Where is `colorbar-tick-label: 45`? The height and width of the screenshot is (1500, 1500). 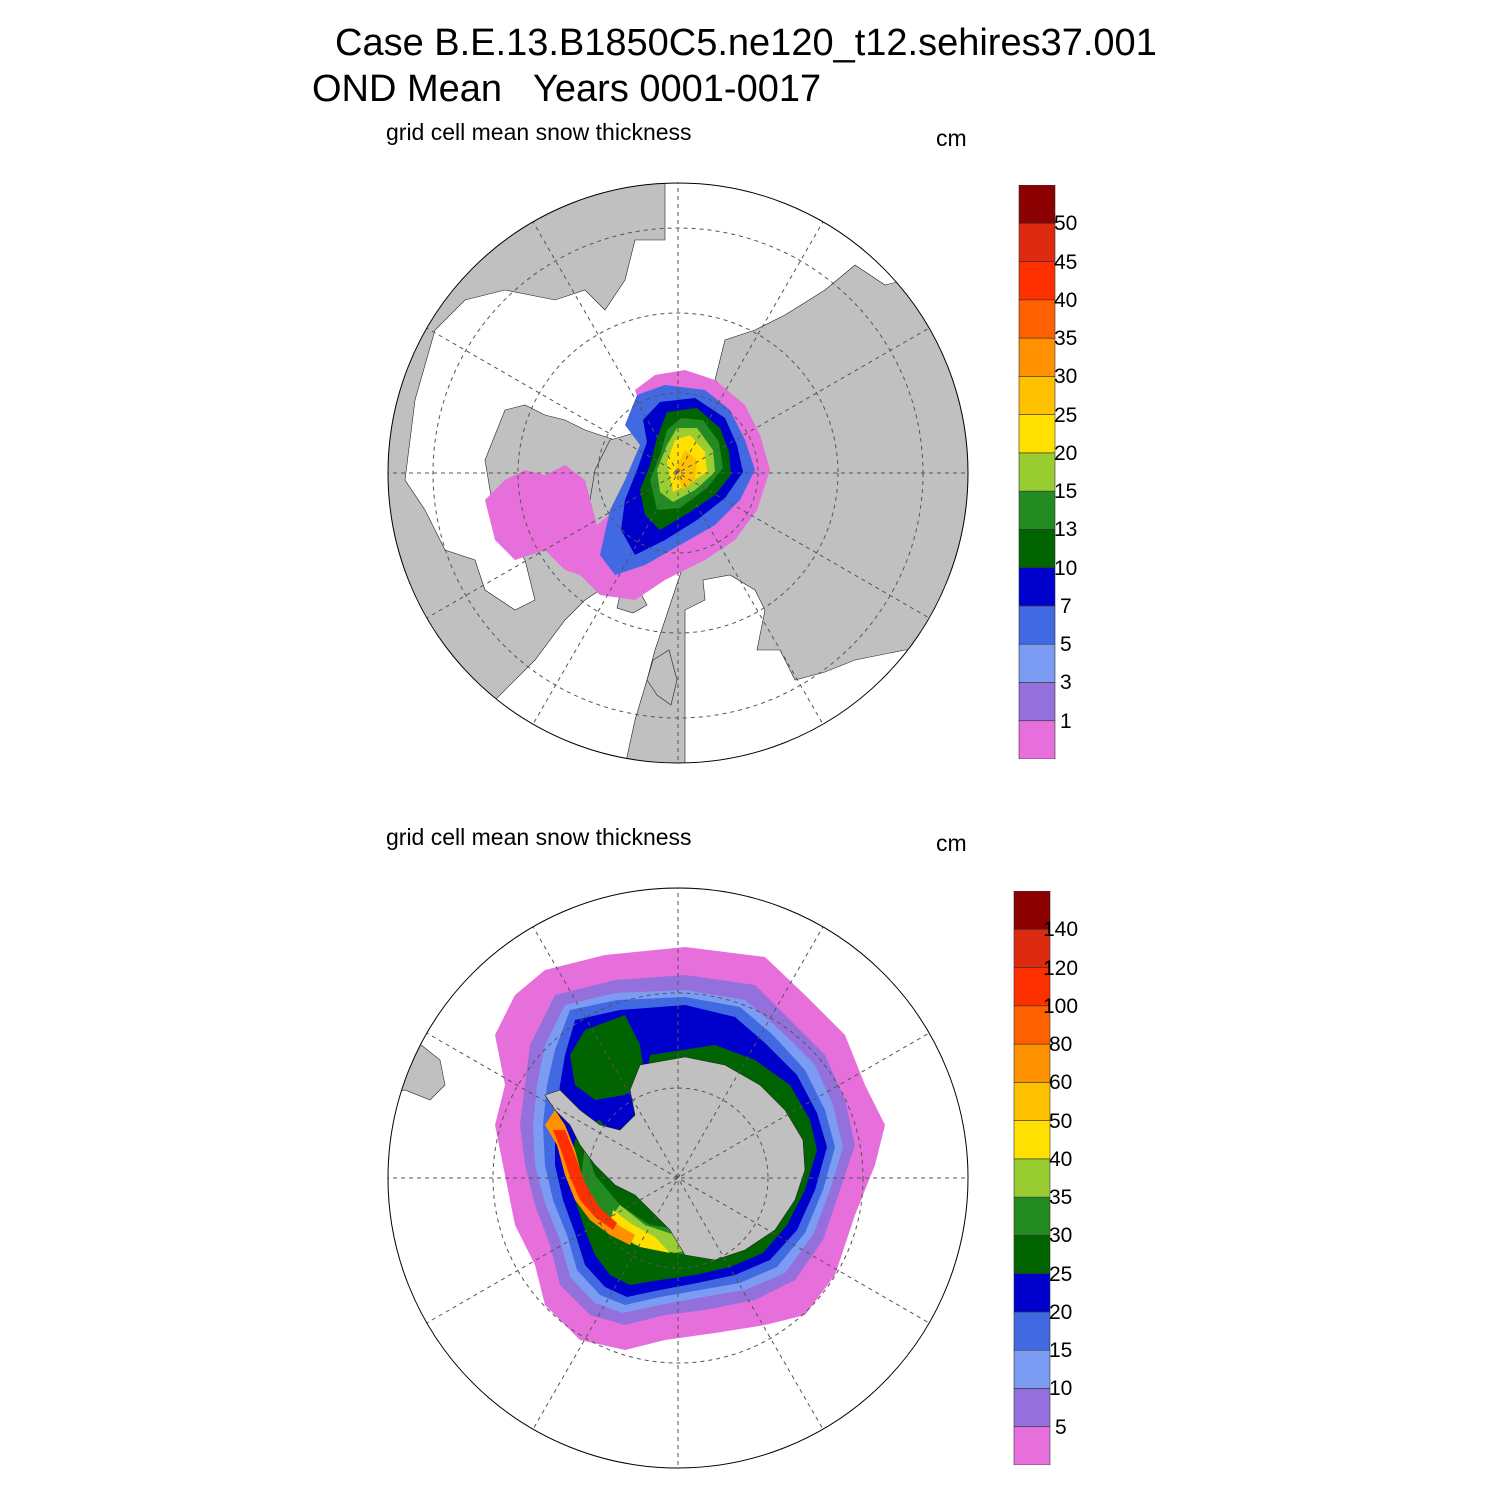 colorbar-tick-label: 45 is located at coordinates (1066, 262).